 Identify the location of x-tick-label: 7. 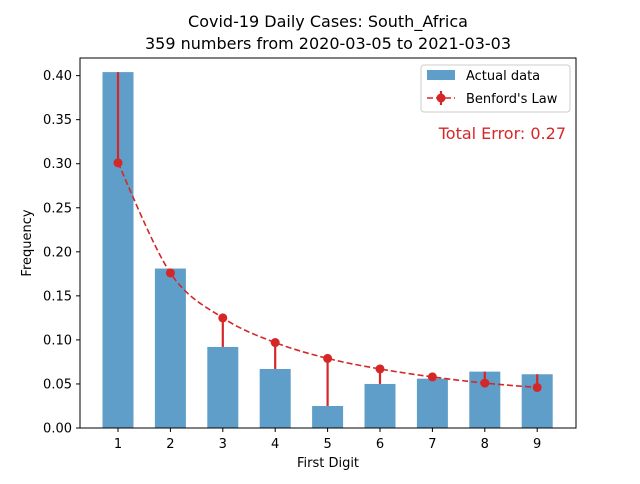
(432, 444).